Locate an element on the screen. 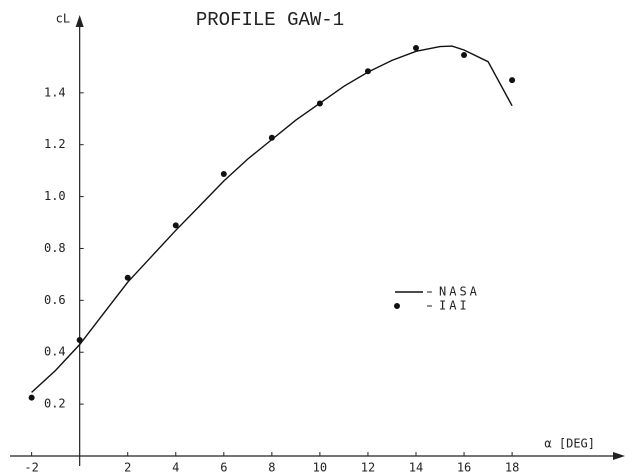 The height and width of the screenshot is (474, 632). x-tick-label: 6 is located at coordinates (223, 467).